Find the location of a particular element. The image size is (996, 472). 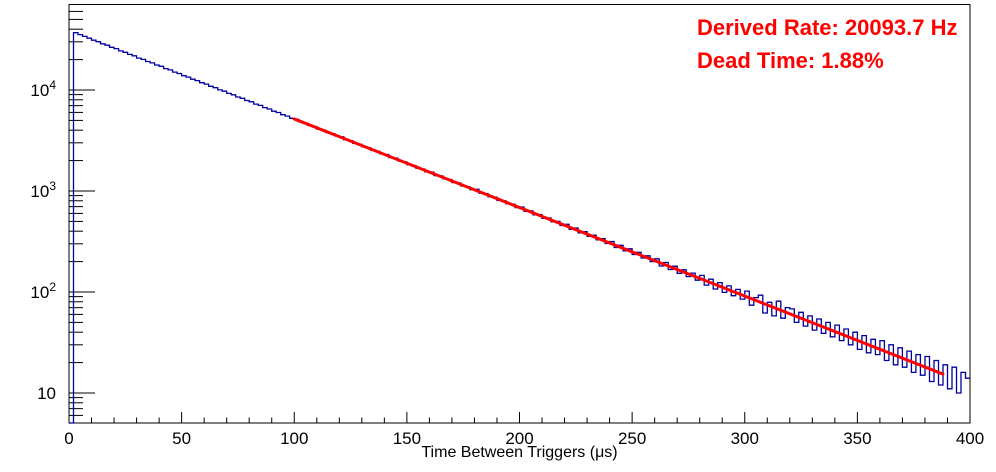

x-tick-label: 0 is located at coordinates (68, 438).